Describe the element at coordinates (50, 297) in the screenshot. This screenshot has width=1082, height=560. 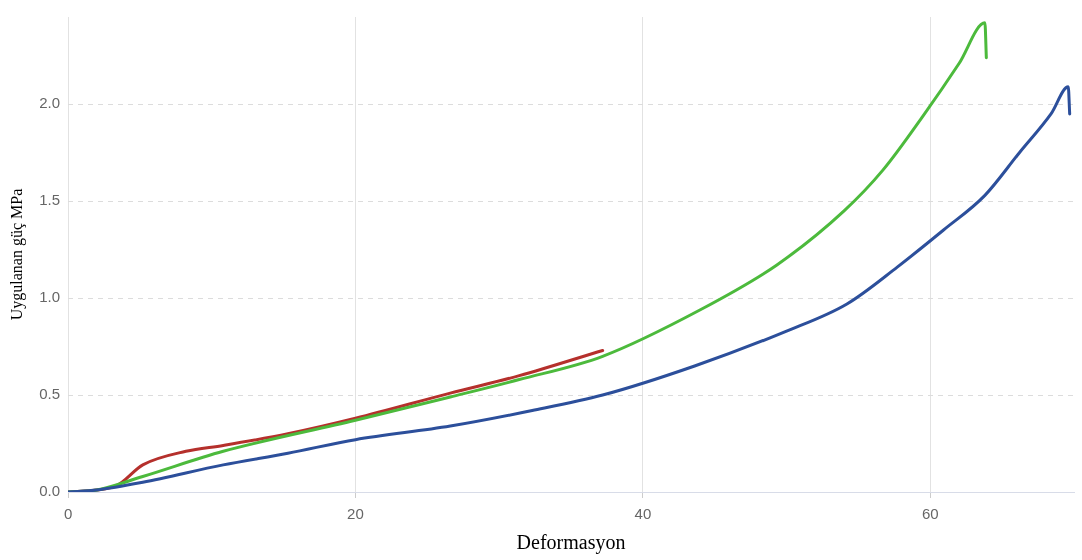
I see `y-tick-label: 1.0` at that location.